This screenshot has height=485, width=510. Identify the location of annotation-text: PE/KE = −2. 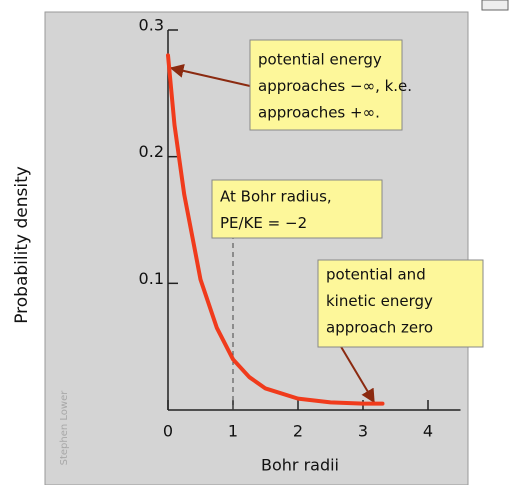
(263, 223).